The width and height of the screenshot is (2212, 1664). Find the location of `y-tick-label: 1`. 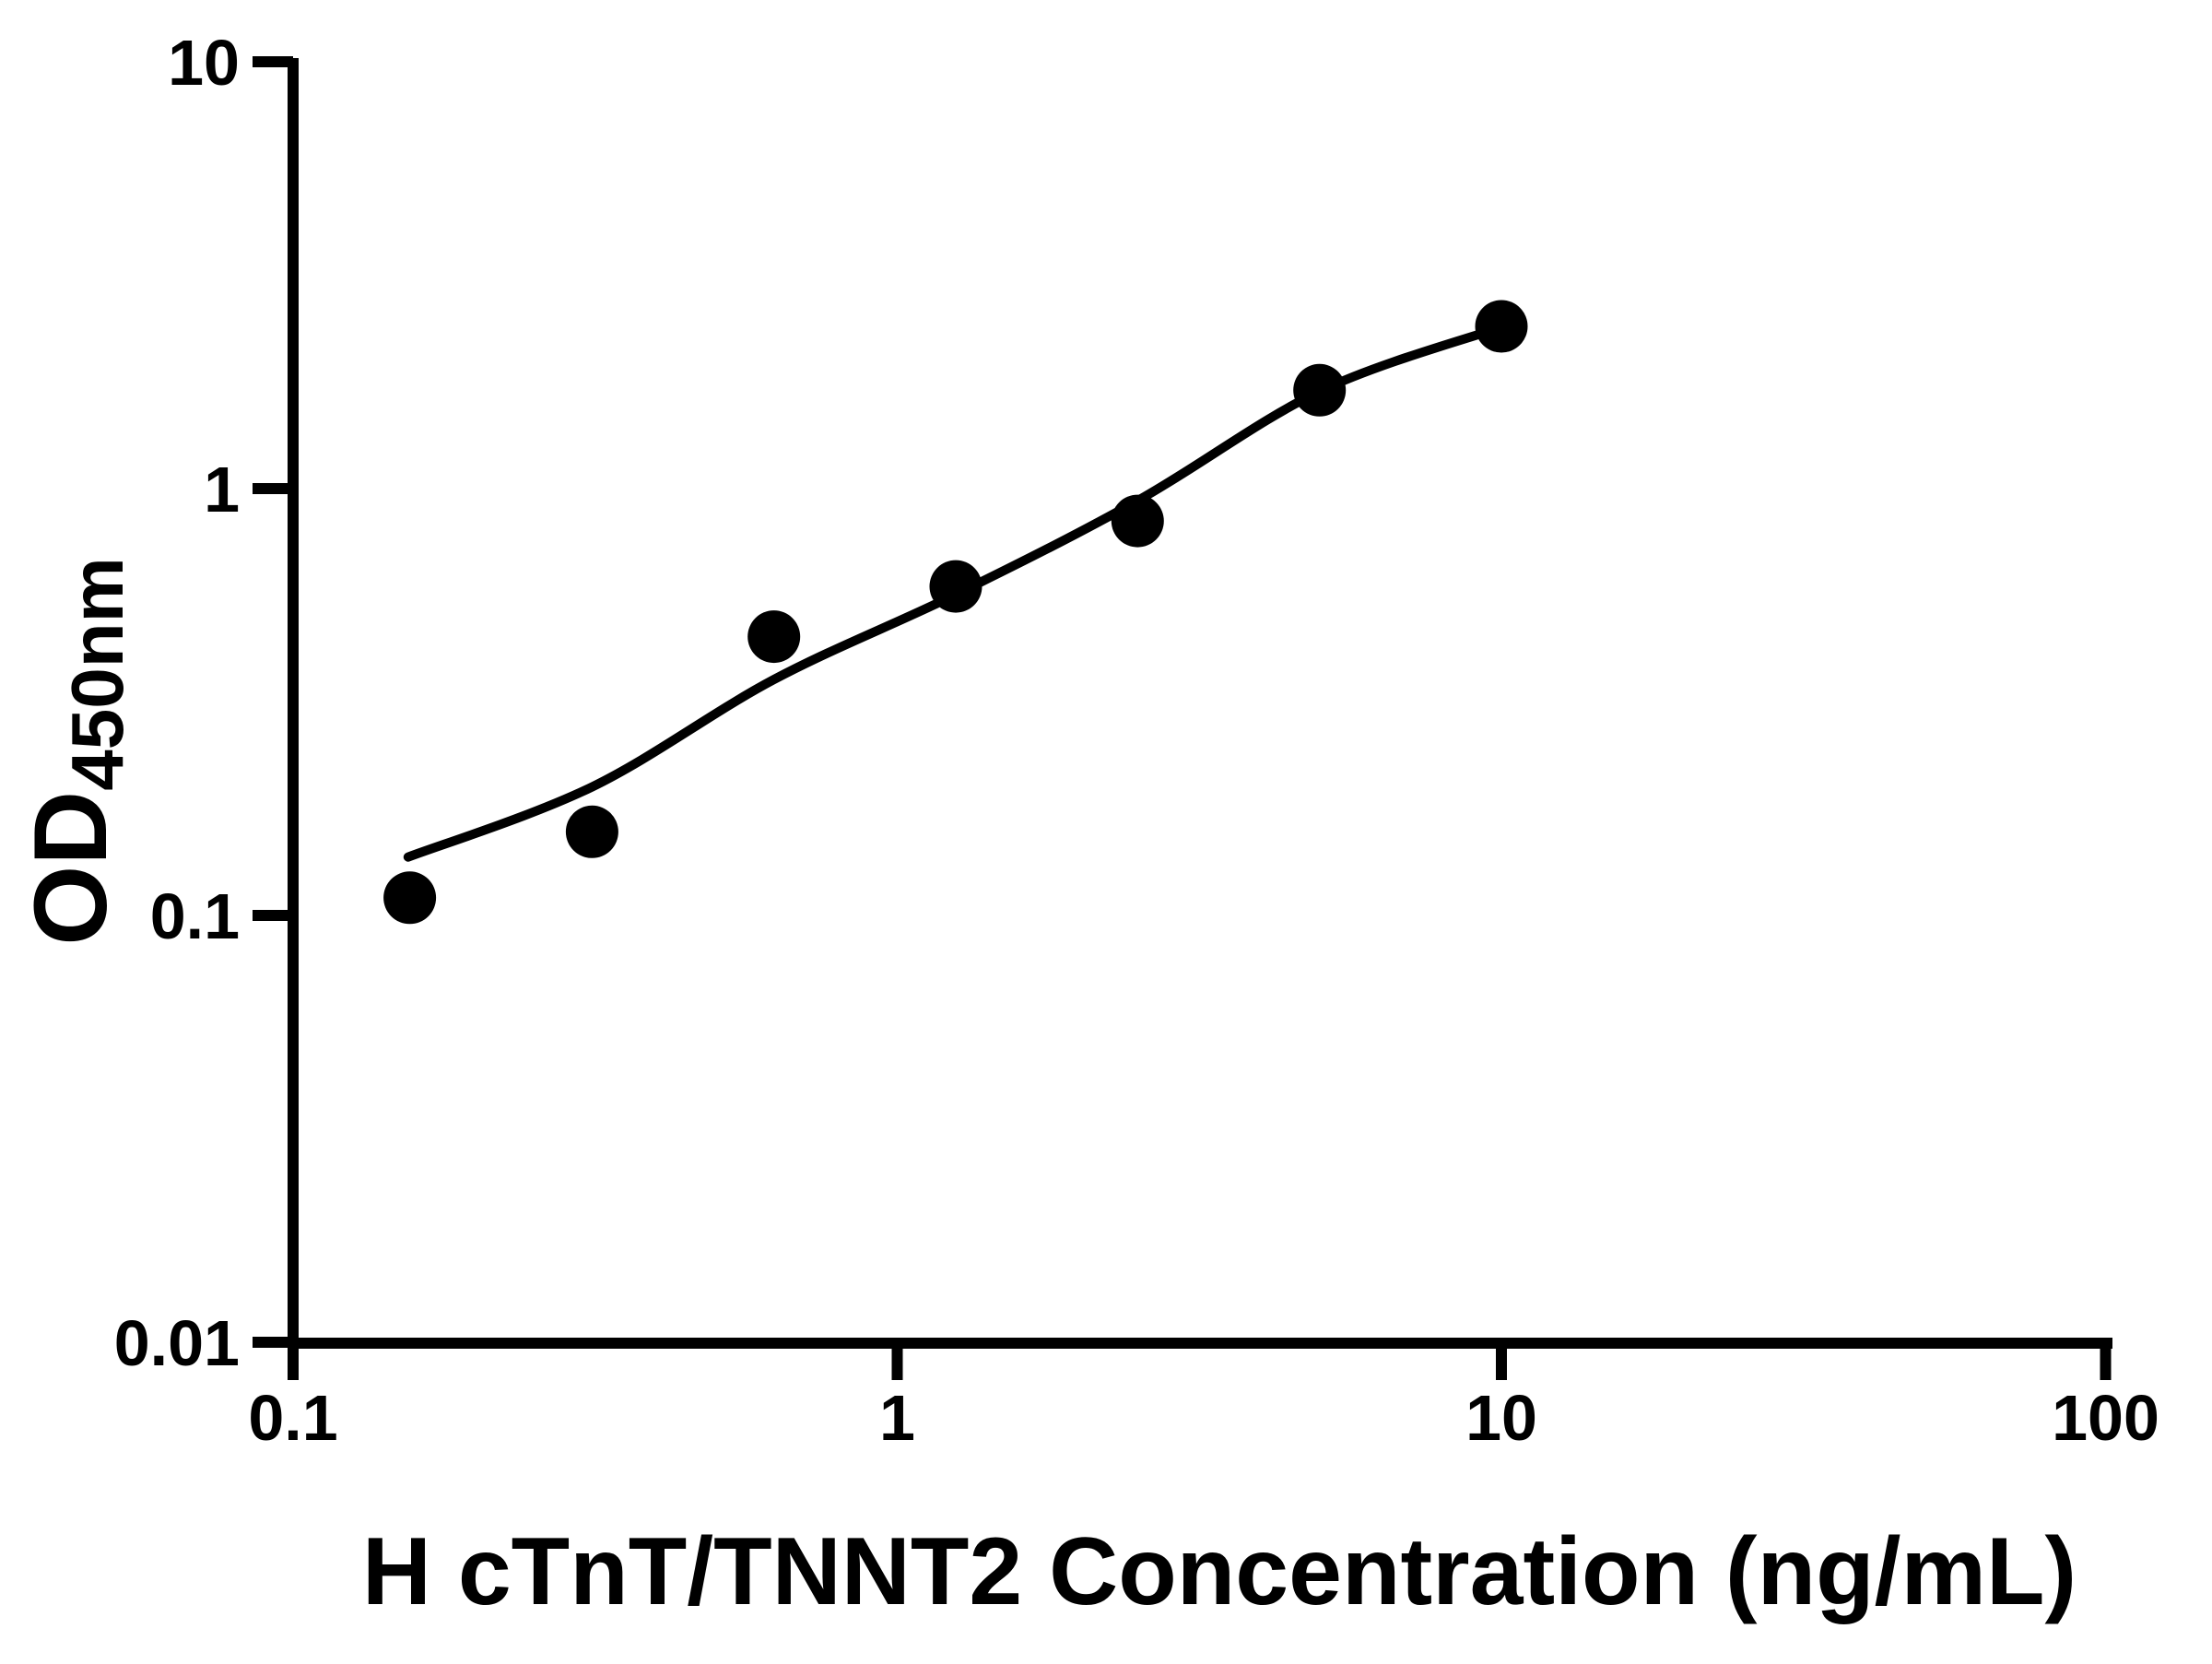

y-tick-label: 1 is located at coordinates (222, 489).